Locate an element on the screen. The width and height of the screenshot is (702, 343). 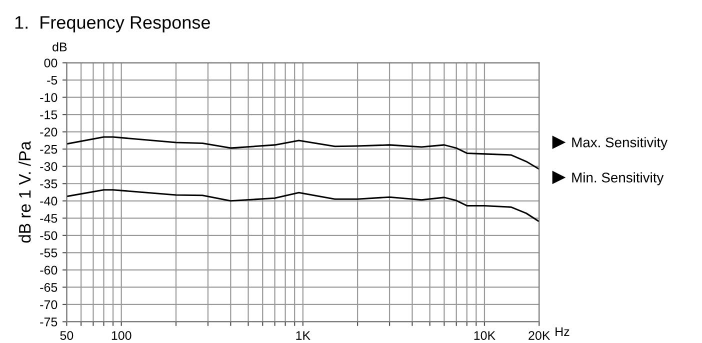
x-tick-label: 100 is located at coordinates (122, 335).